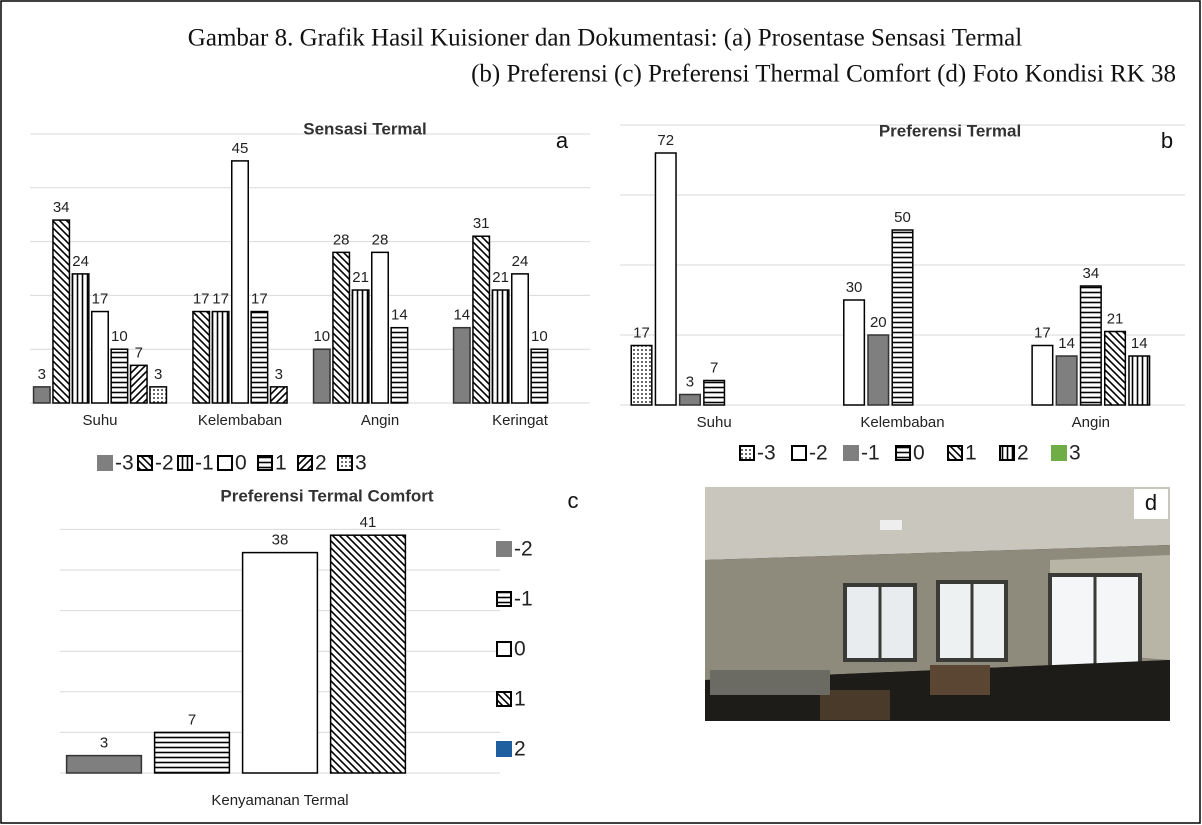  I want to click on data-label: 30, so click(854, 287).